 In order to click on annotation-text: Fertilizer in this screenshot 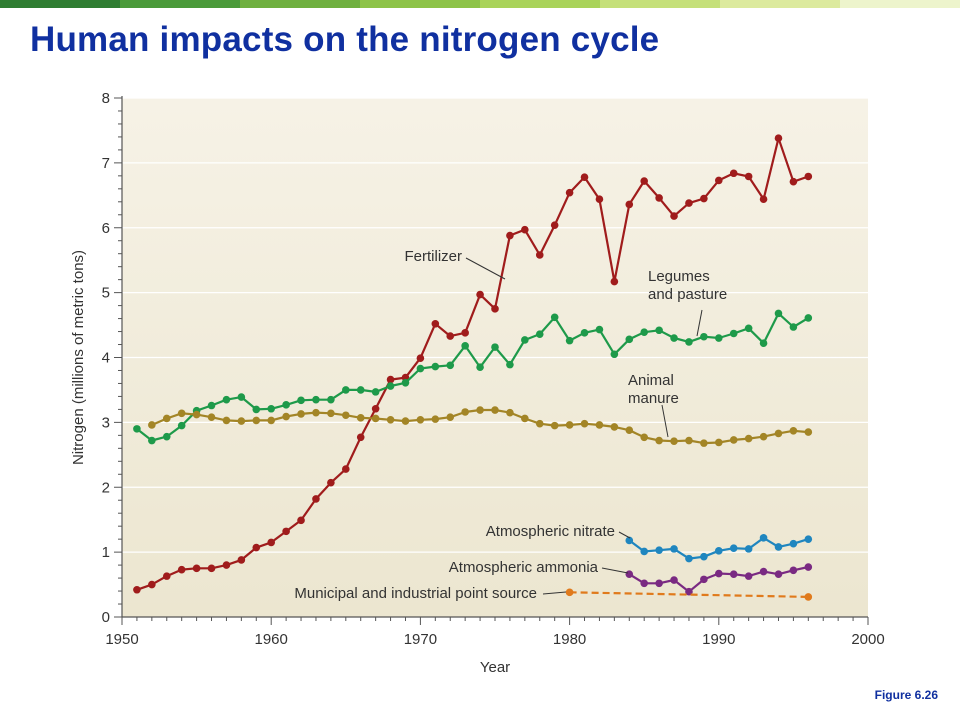, I will do `click(433, 256)`.